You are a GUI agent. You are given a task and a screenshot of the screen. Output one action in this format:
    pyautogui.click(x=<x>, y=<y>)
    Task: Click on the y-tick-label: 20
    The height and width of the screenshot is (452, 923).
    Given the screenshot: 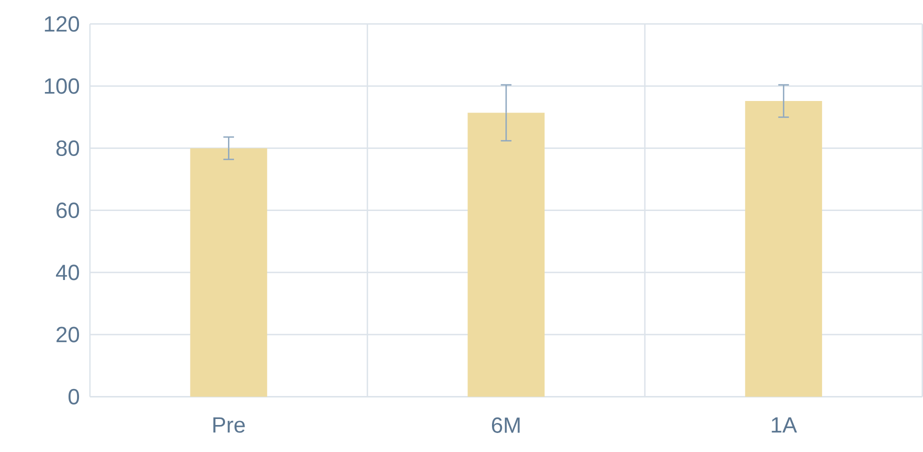 What is the action you would take?
    pyautogui.click(x=68, y=334)
    